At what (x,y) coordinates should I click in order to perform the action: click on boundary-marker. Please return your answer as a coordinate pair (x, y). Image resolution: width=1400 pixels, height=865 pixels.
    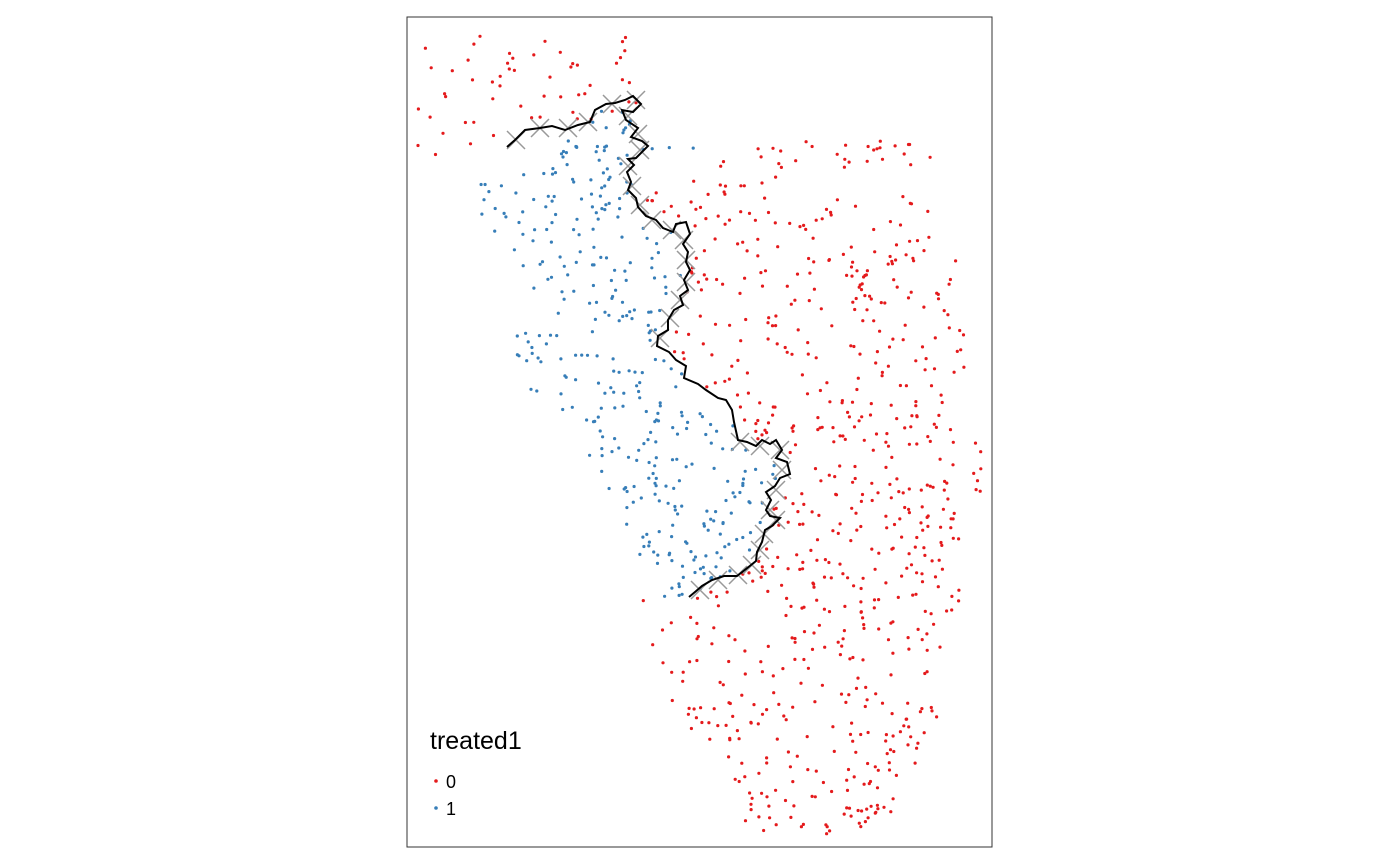
    Looking at the image, I should click on (780, 450).